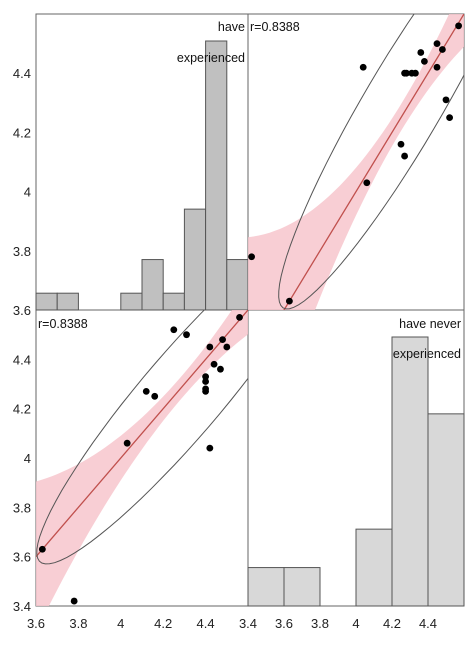 The image size is (474, 656). Describe the element at coordinates (22, 73) in the screenshot. I see `y-tick-top-4: 4.4` at that location.